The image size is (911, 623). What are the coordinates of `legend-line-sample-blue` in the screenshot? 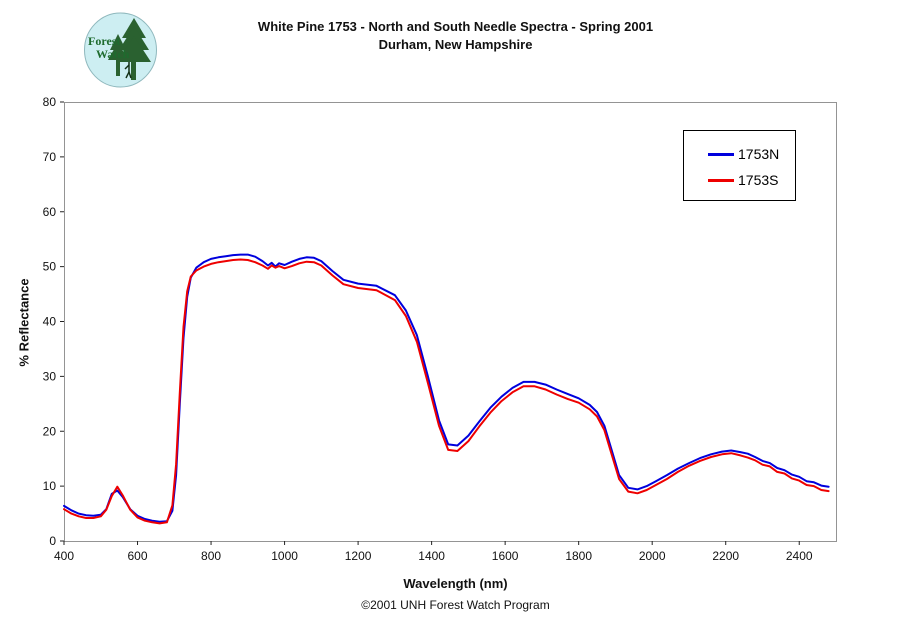 It's located at (721, 154).